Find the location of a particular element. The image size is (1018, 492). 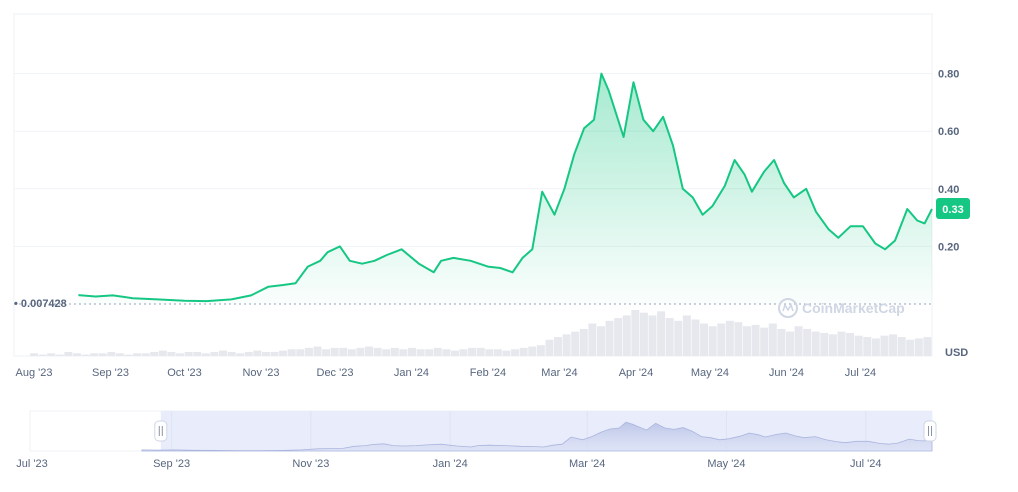

x-tick-label: Sep '23 is located at coordinates (110, 373).